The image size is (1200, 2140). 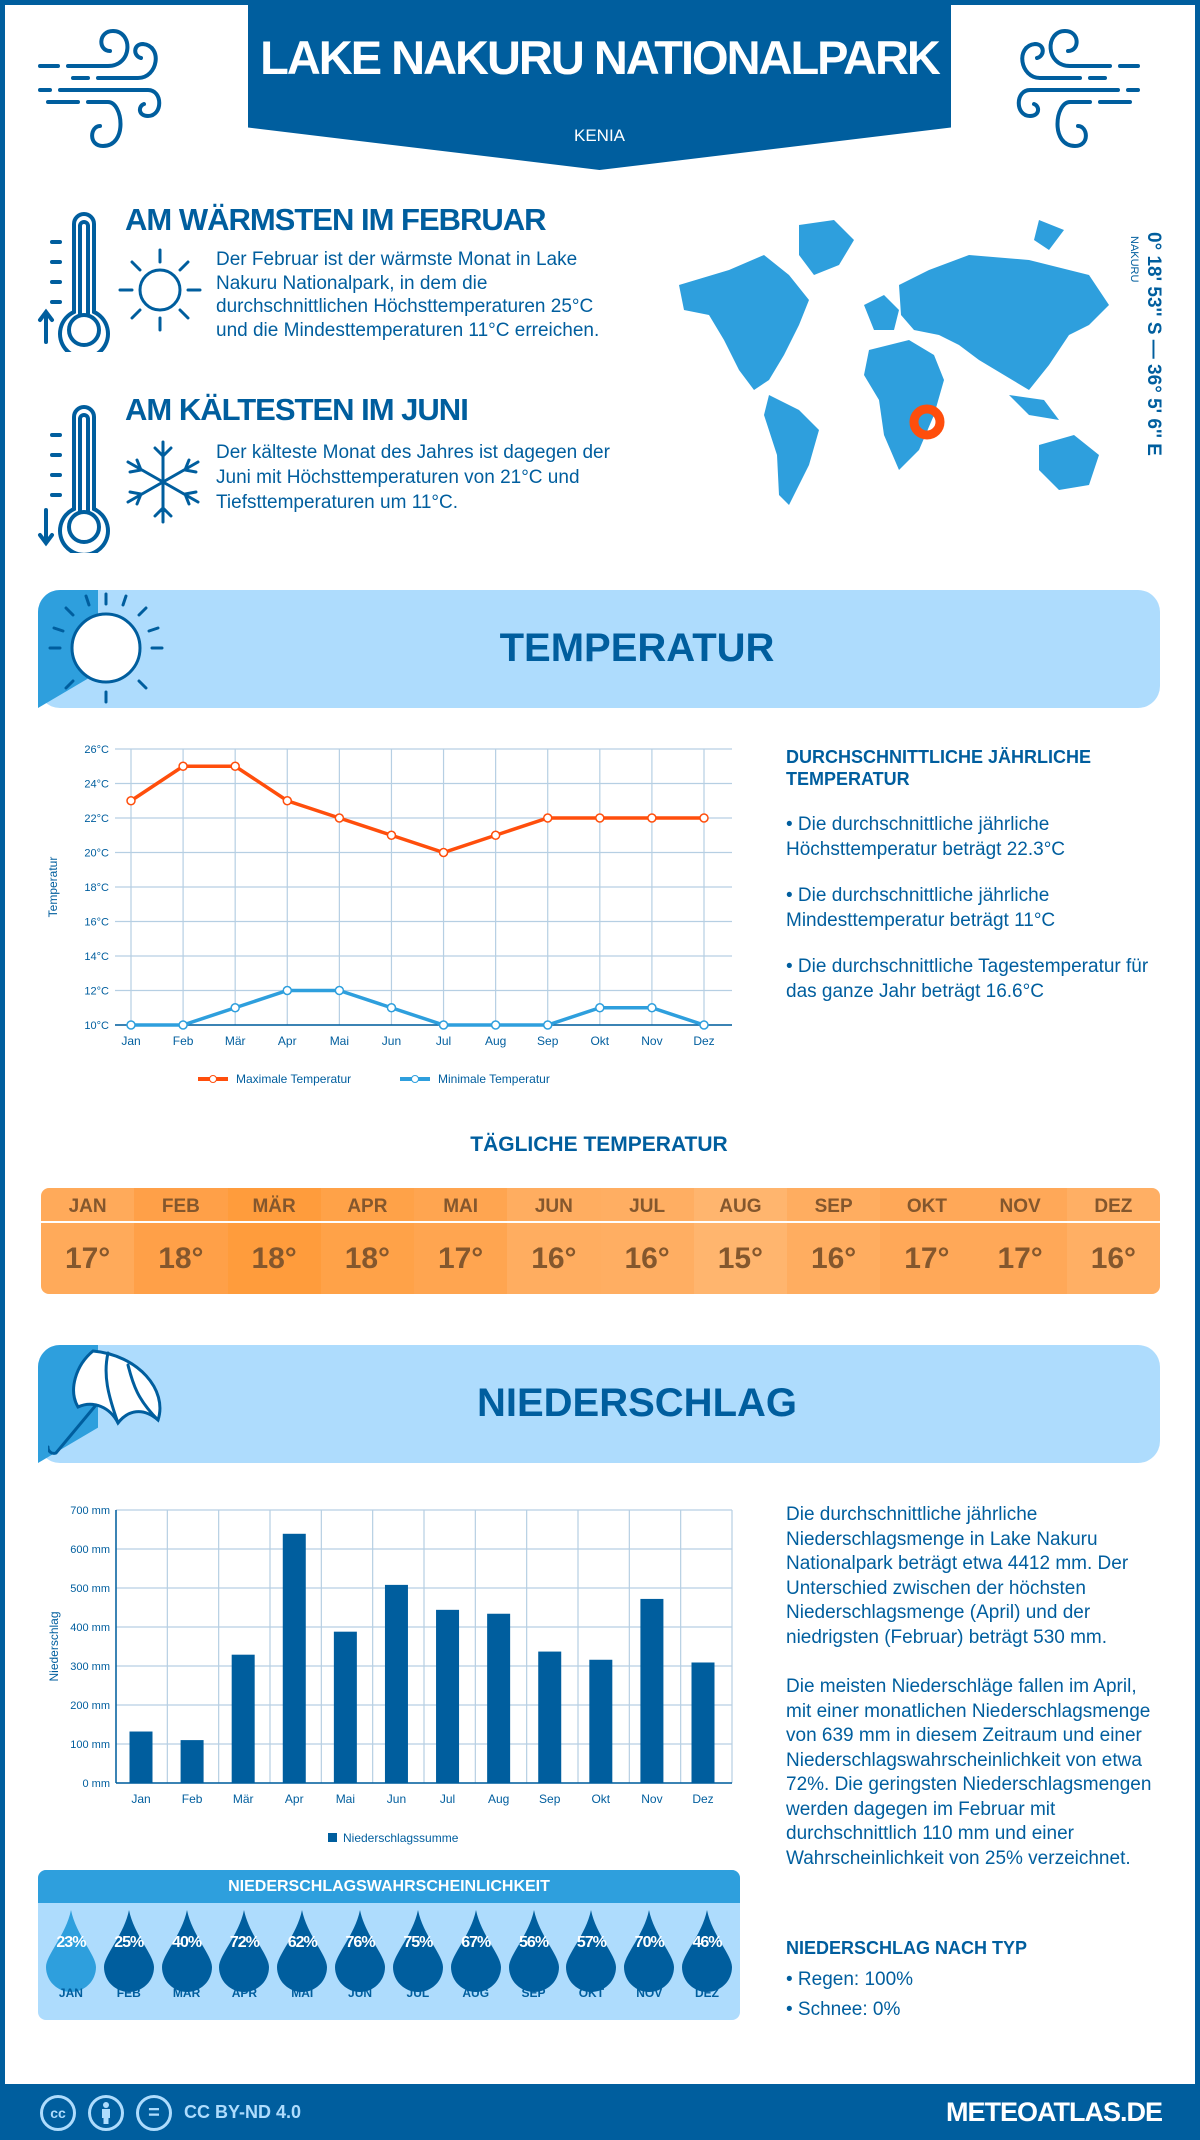 I want to click on daily-temp-jul: JUL 16°, so click(x=647, y=1241).